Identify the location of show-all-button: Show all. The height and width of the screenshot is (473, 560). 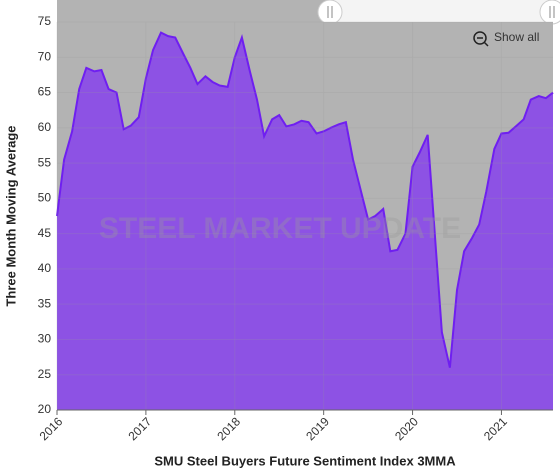
(506, 38).